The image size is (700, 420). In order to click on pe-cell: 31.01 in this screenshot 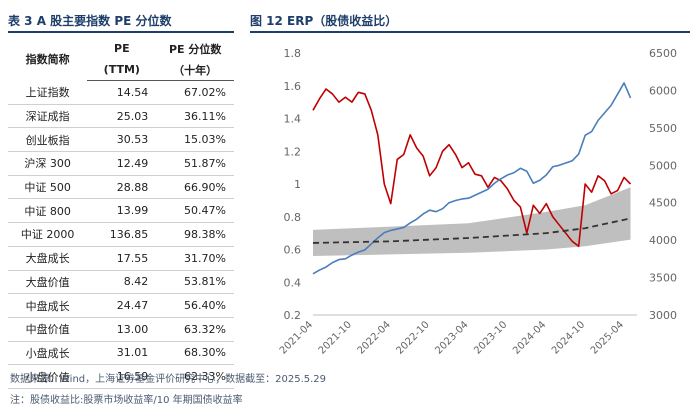, I will do `click(122, 353)`.